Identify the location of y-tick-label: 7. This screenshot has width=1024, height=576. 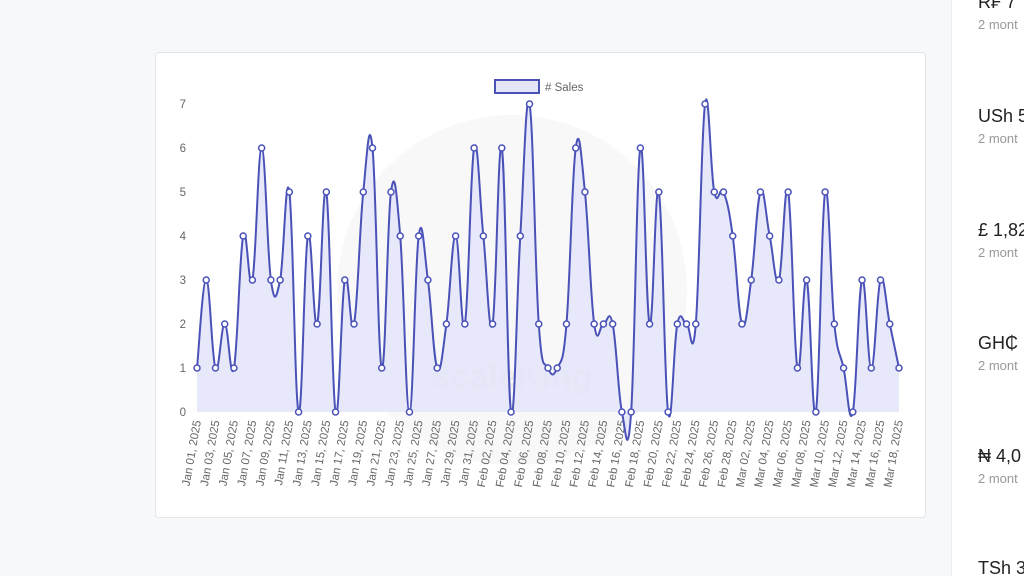
(183, 105).